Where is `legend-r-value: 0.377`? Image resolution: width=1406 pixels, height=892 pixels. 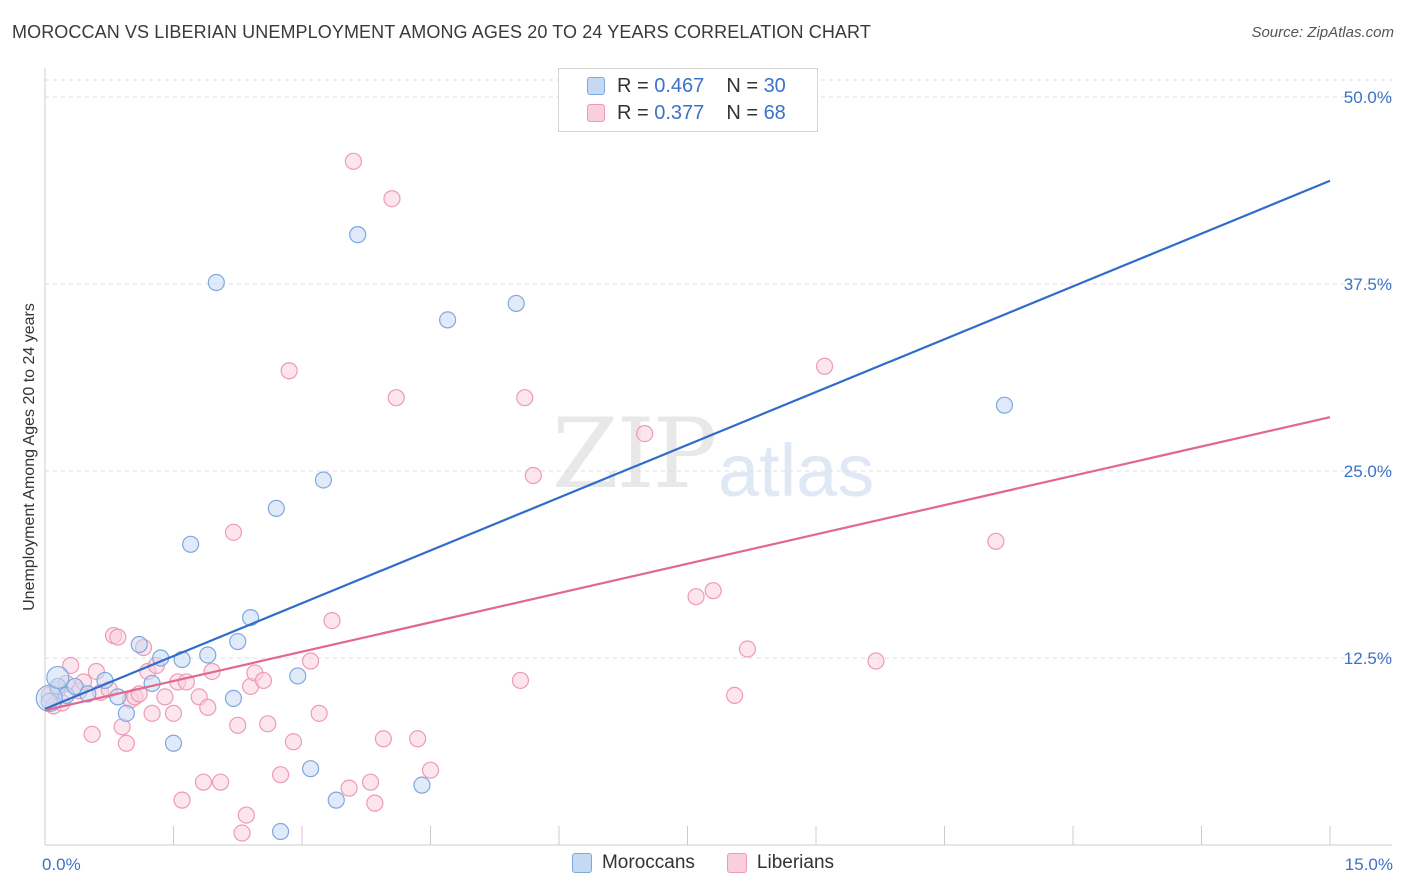
legend-r-value: 0.377 is located at coordinates (679, 112).